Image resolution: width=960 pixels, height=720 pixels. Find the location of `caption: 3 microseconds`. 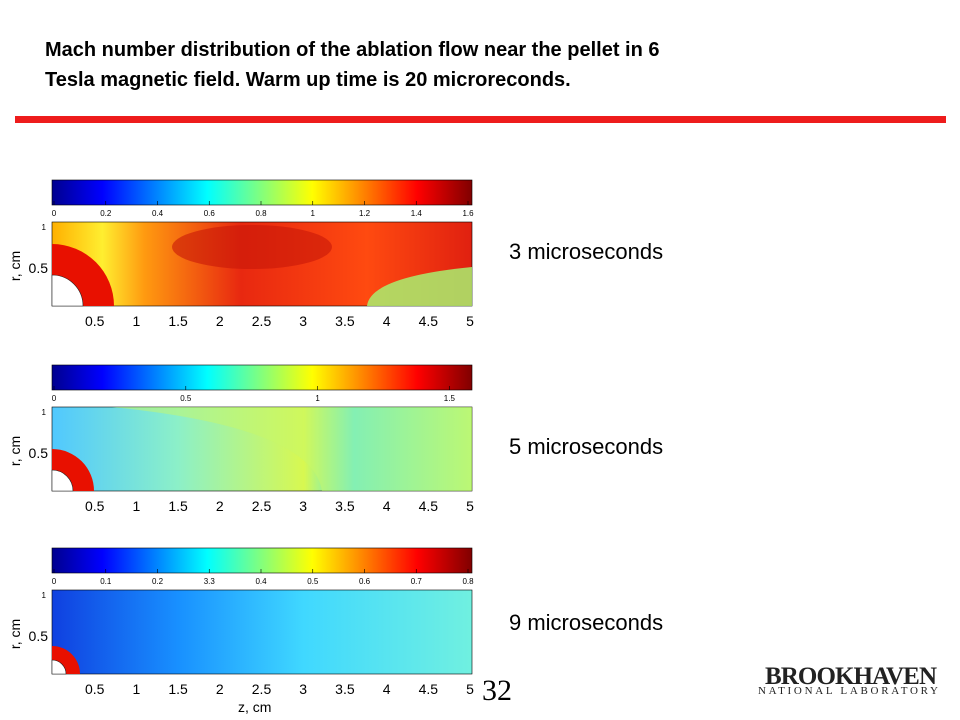

caption: 3 microseconds is located at coordinates (586, 251).